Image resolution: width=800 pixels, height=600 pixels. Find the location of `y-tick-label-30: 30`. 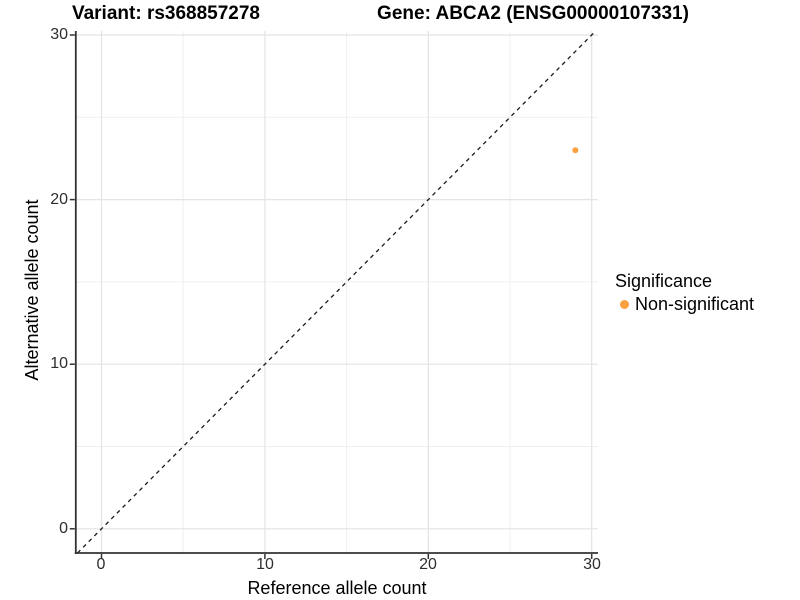

y-tick-label-30: 30 is located at coordinates (59, 34).